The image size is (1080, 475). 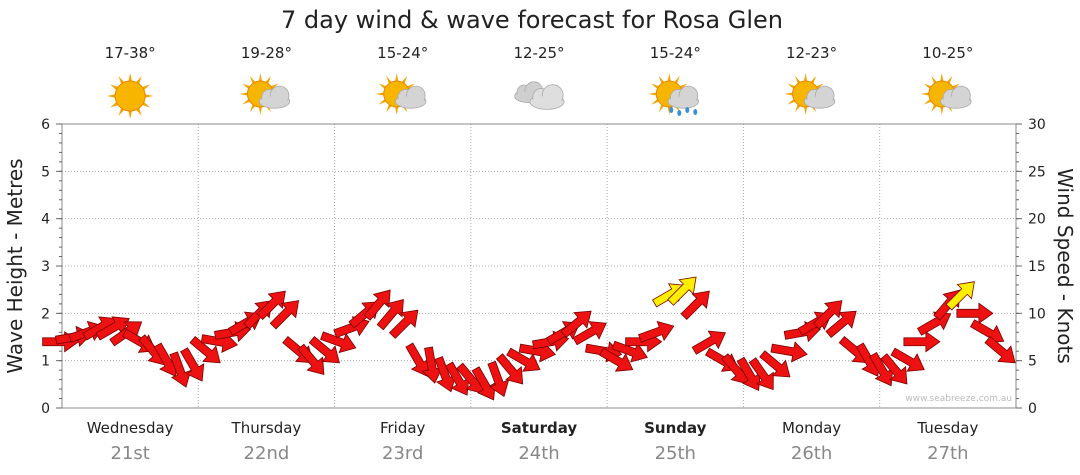 What do you see at coordinates (130, 96) in the screenshot?
I see `sun-icon` at bounding box center [130, 96].